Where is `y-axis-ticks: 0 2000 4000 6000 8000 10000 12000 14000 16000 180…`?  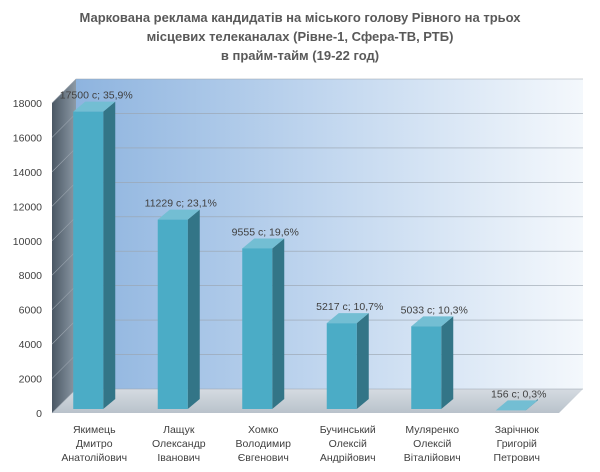
y-axis-ticks: 0 2000 4000 6000 8000 10000 12000 14000 16000 180… is located at coordinates (27, 259).